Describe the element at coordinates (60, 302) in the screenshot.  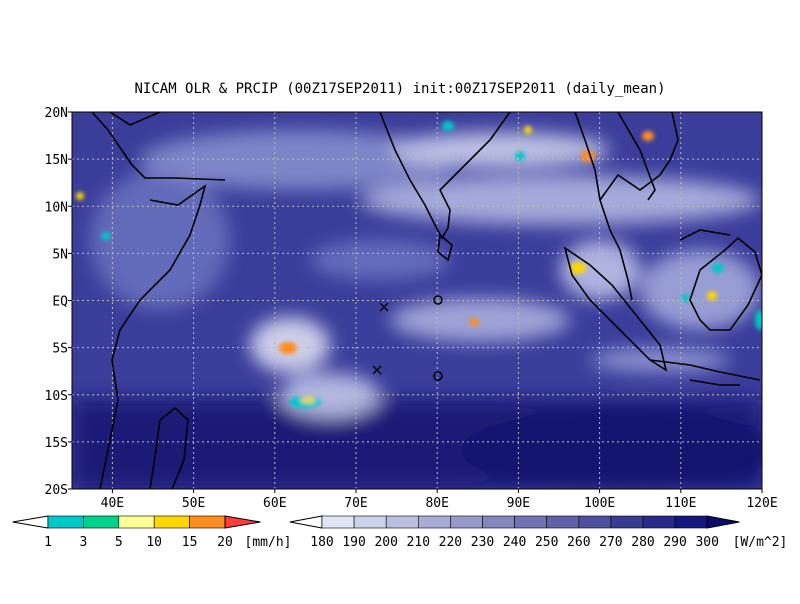
I see `latitude-label: EQ` at that location.